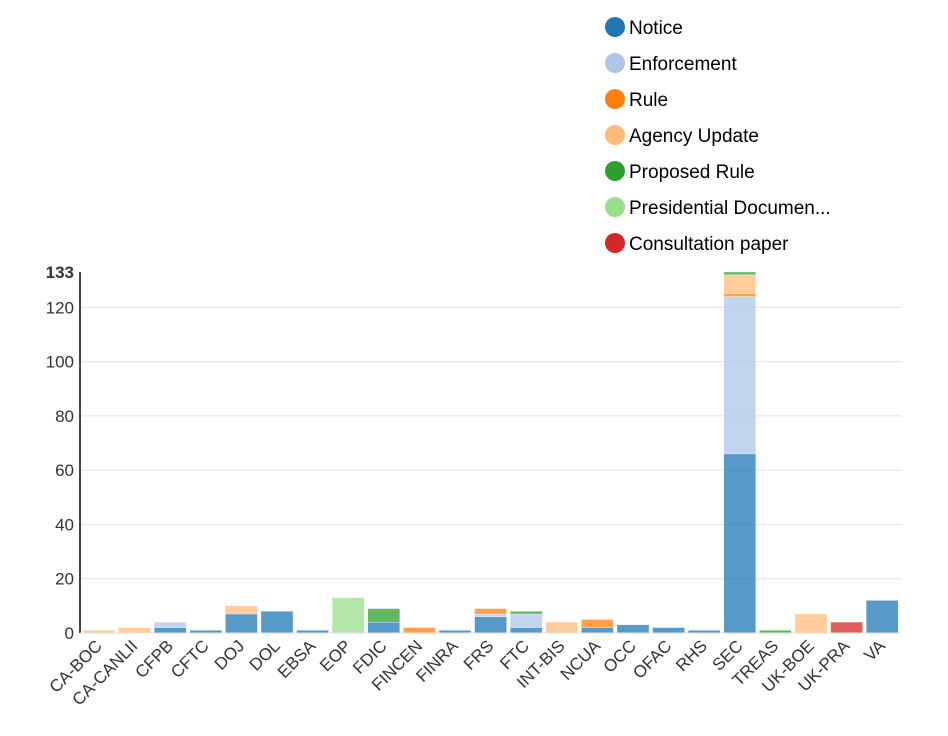  Describe the element at coordinates (134, 630) in the screenshot. I see `bar-segment-ca-canlii-agency-update` at that location.